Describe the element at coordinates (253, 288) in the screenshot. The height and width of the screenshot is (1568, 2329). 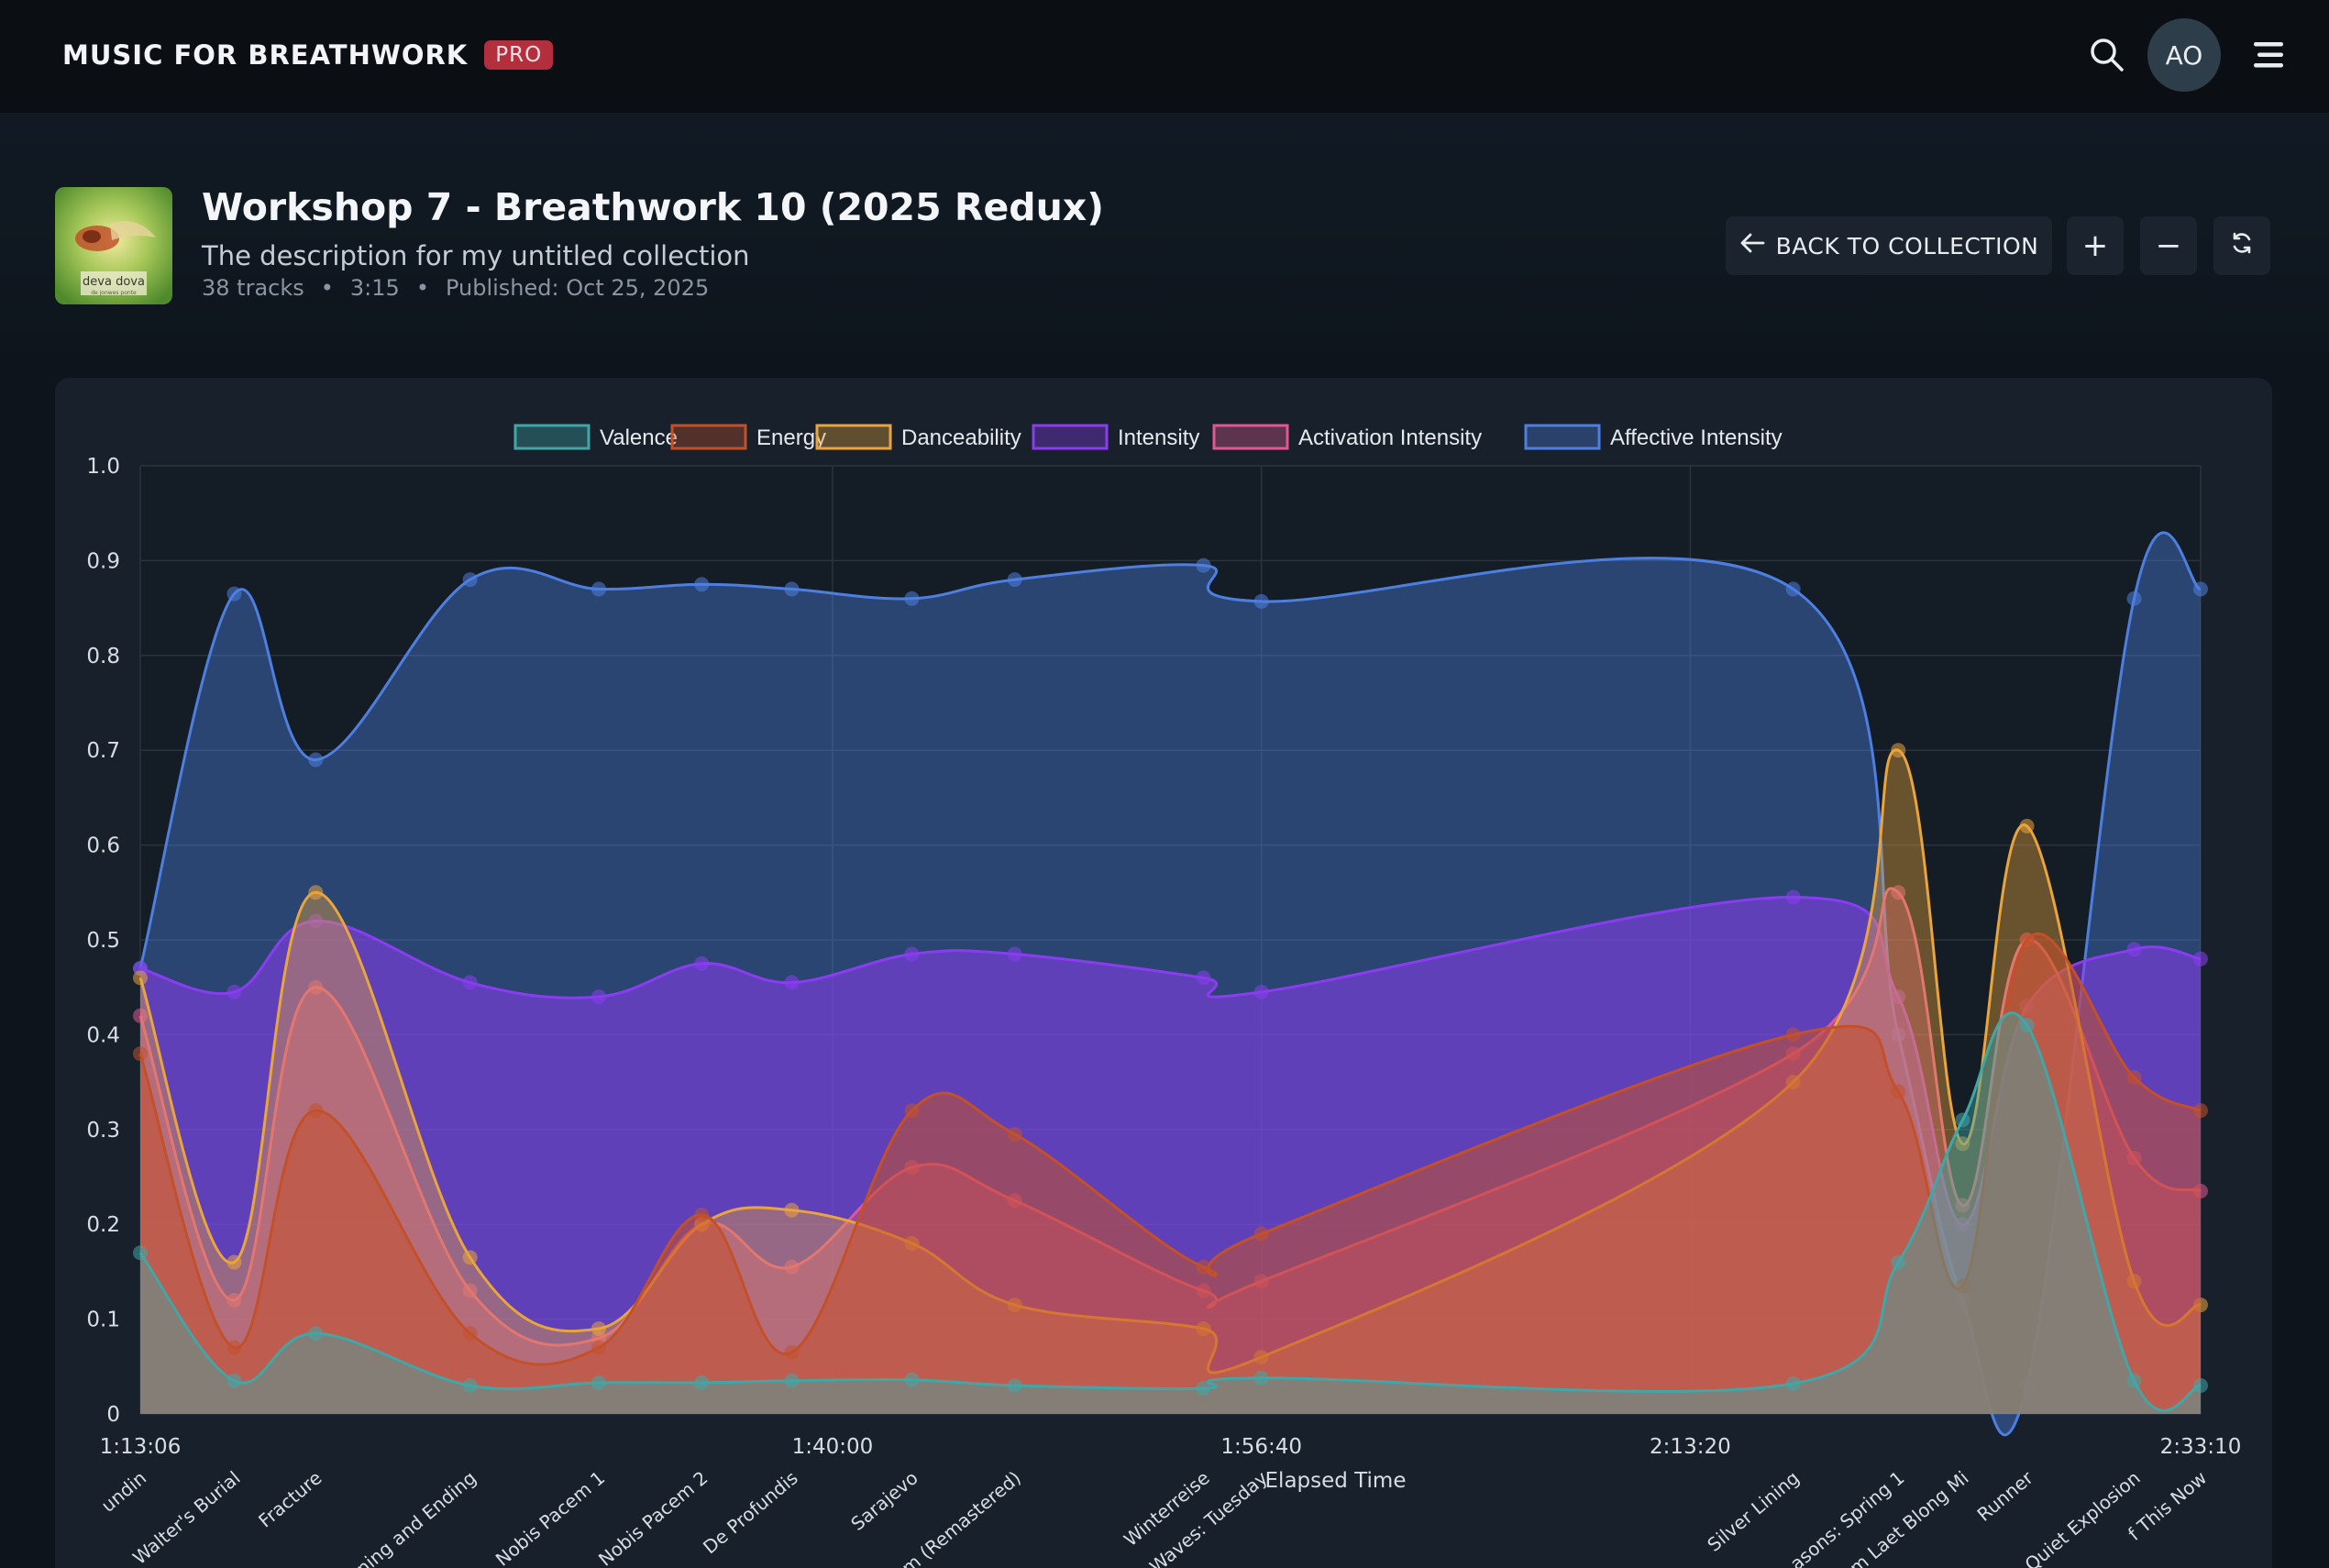
I see `track-count: 38 tracks` at that location.